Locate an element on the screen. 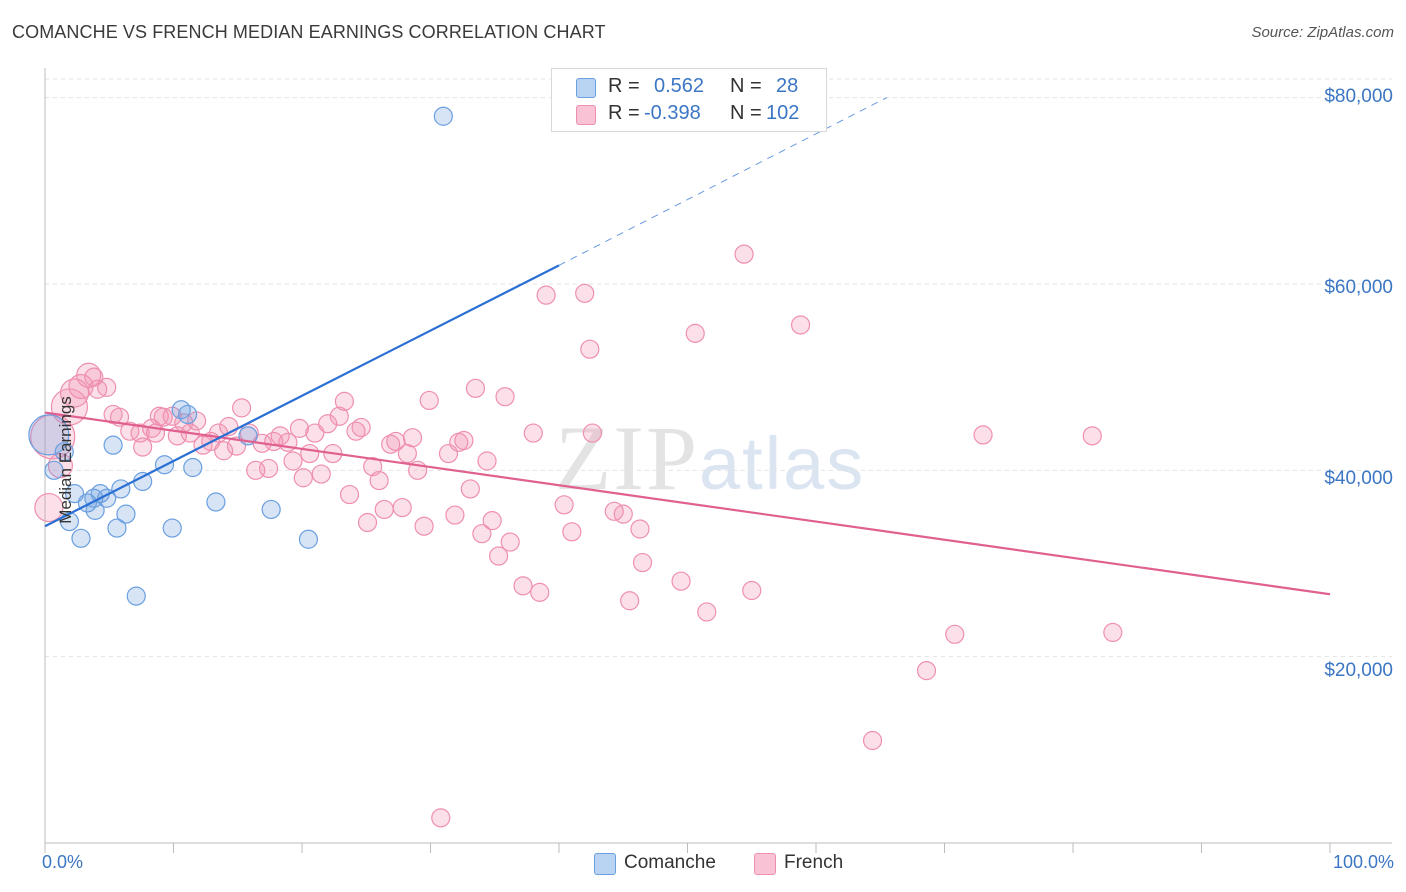  bottom-legend-label-french: French is located at coordinates (814, 862).